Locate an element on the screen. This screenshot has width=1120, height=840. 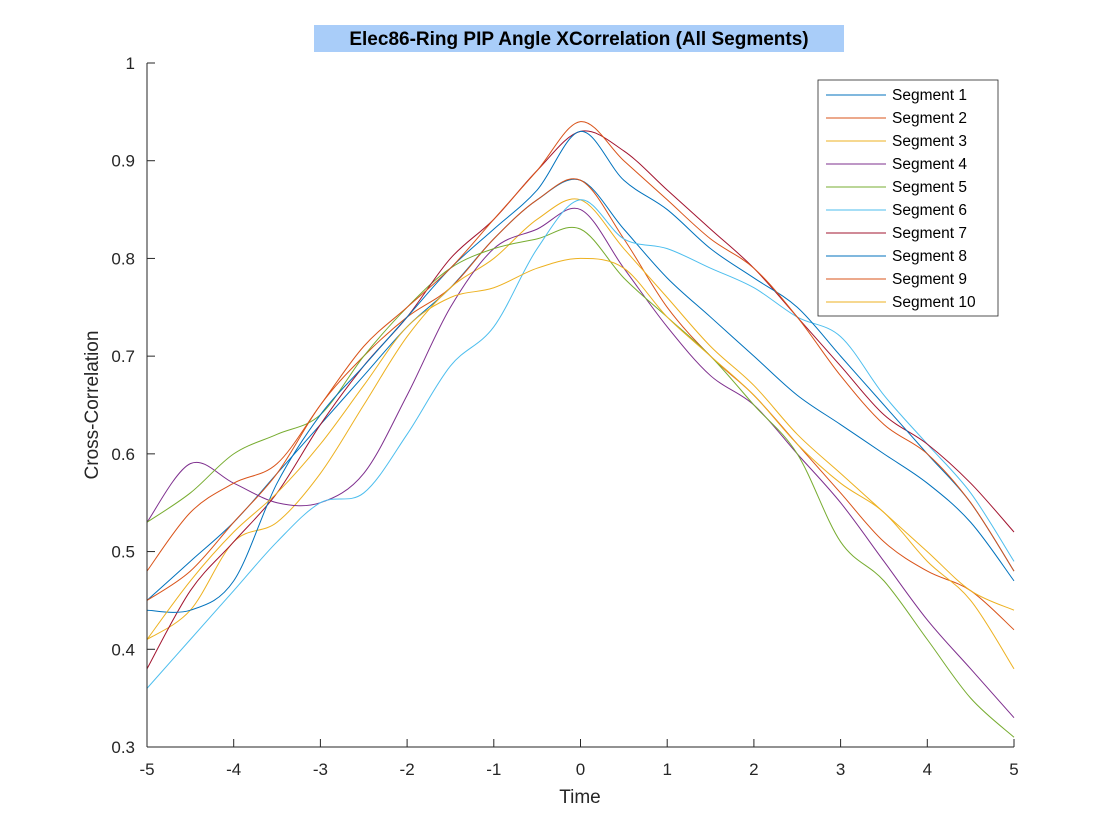
x-tick-label: -5 is located at coordinates (146, 769).